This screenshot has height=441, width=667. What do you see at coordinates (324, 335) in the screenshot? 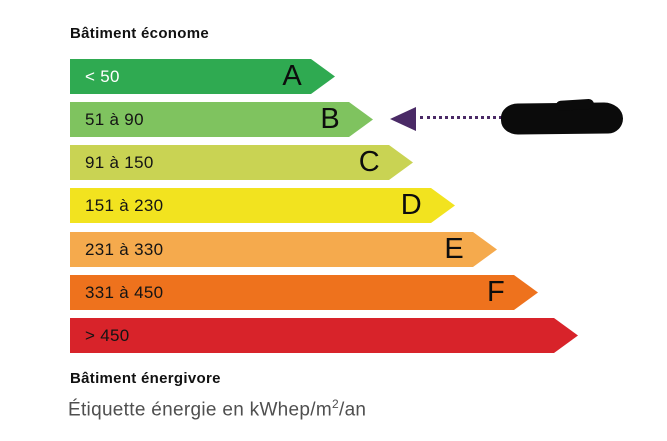
I see `energy-bar-G: > 450` at bounding box center [324, 335].